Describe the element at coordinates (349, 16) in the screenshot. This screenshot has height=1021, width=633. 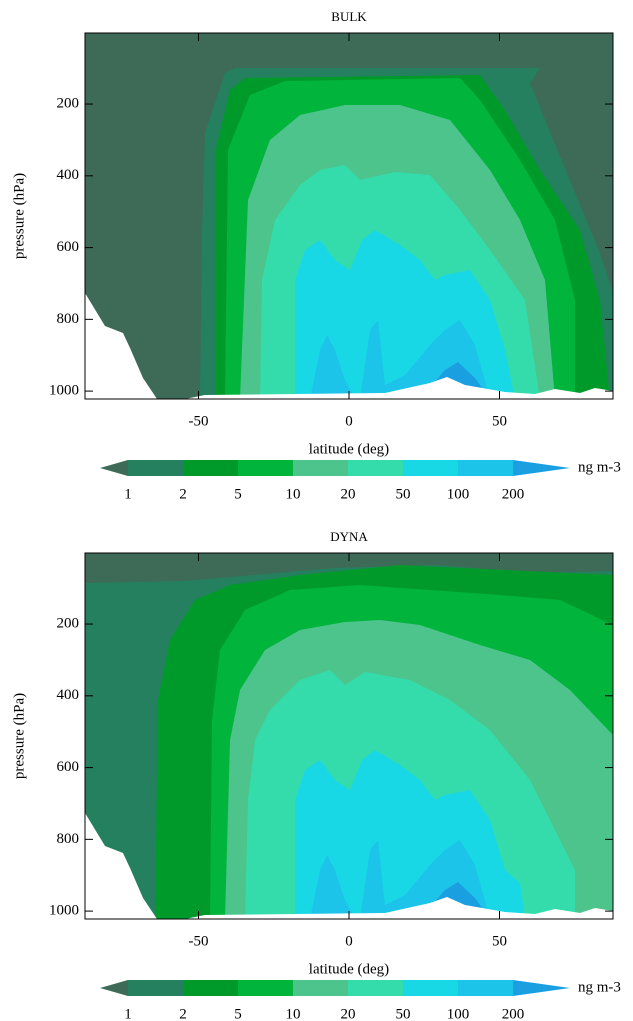
I see `chart-title: BULK` at that location.